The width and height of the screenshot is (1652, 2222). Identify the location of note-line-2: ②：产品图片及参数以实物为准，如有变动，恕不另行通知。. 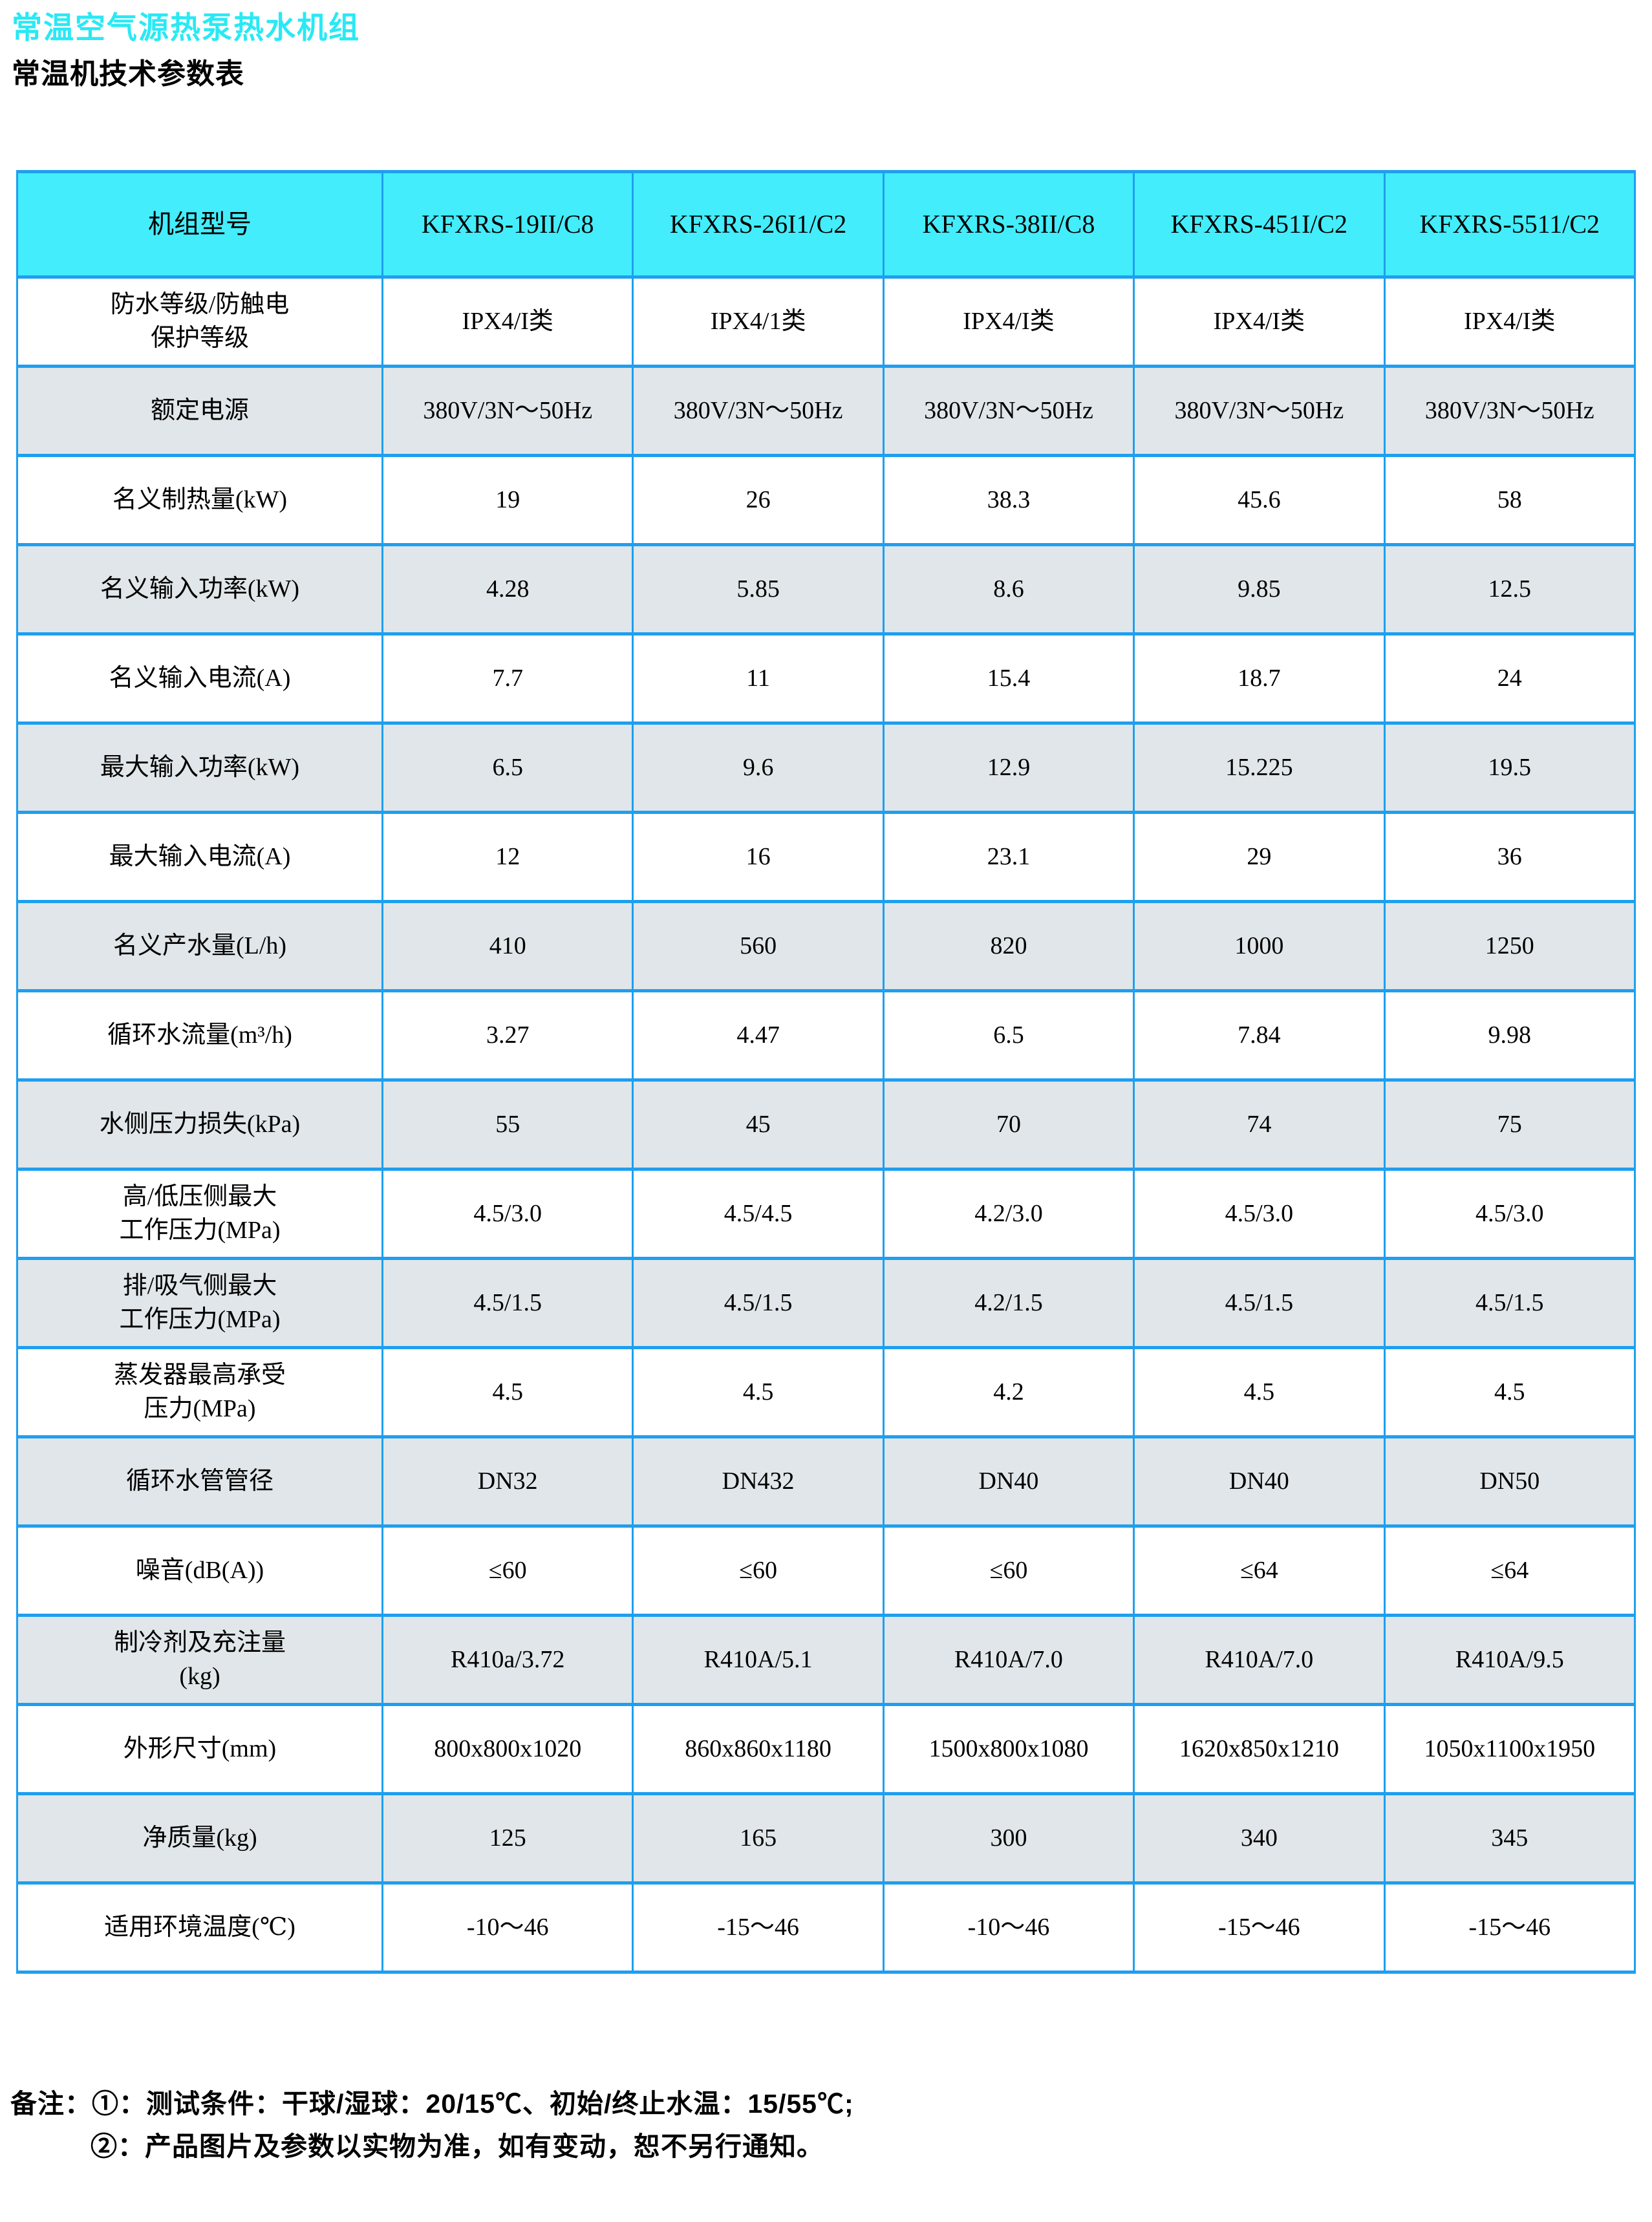
(432, 2147).